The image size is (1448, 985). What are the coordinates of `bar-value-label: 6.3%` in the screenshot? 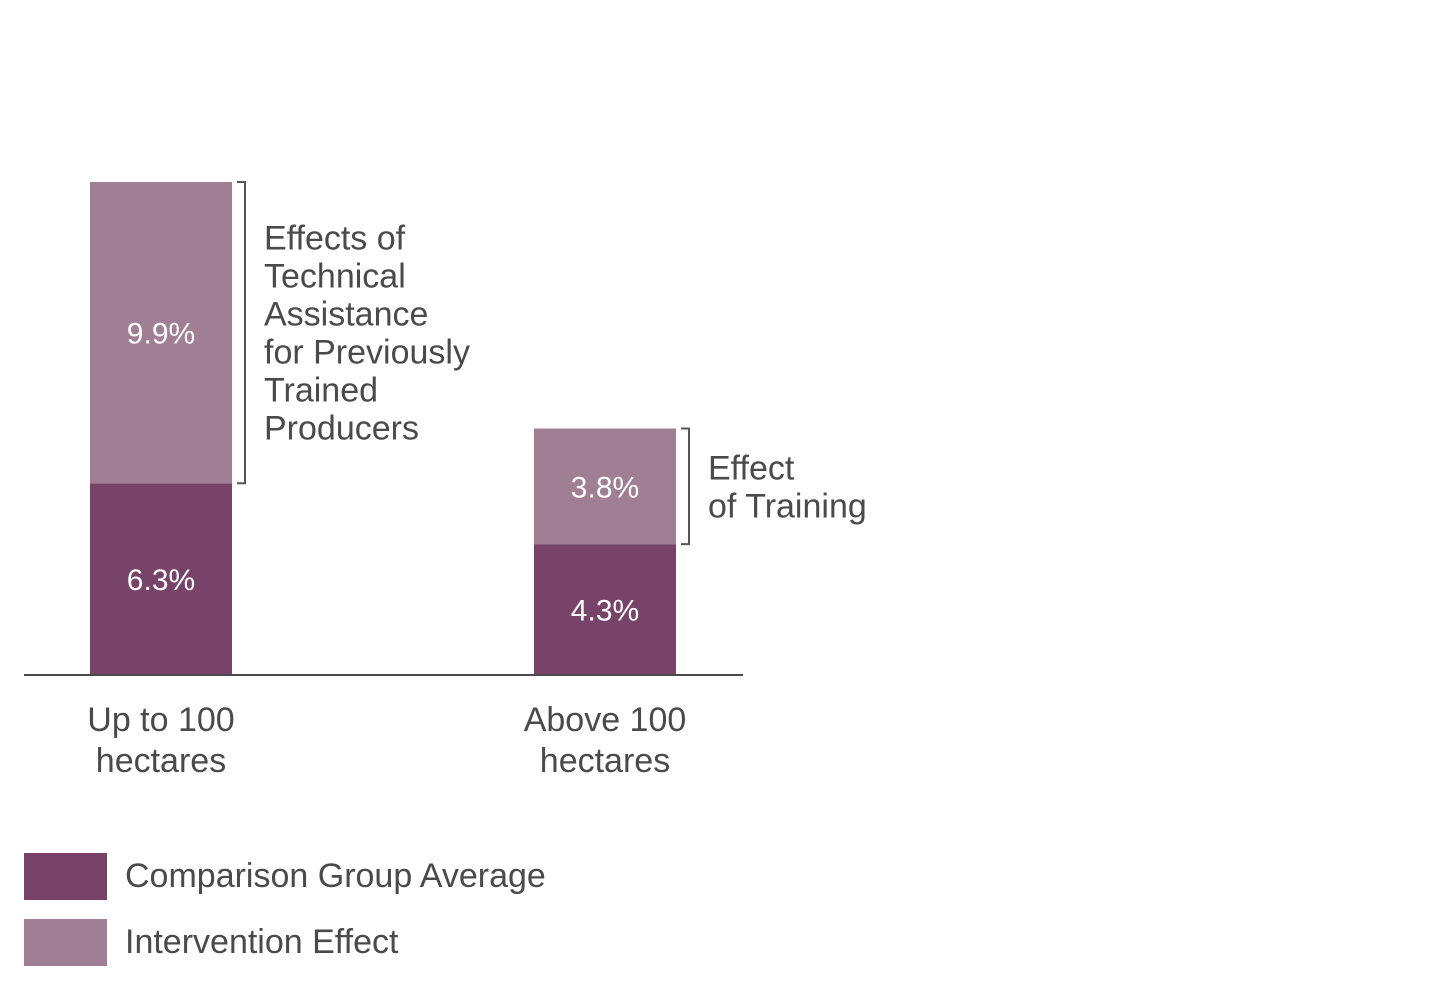 It's located at (161, 580).